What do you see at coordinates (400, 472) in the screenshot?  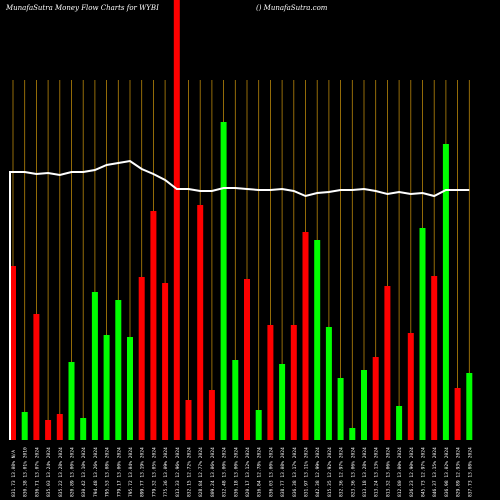 I see `x-tick-label: 812.80 13.00% 2024` at bounding box center [400, 472].